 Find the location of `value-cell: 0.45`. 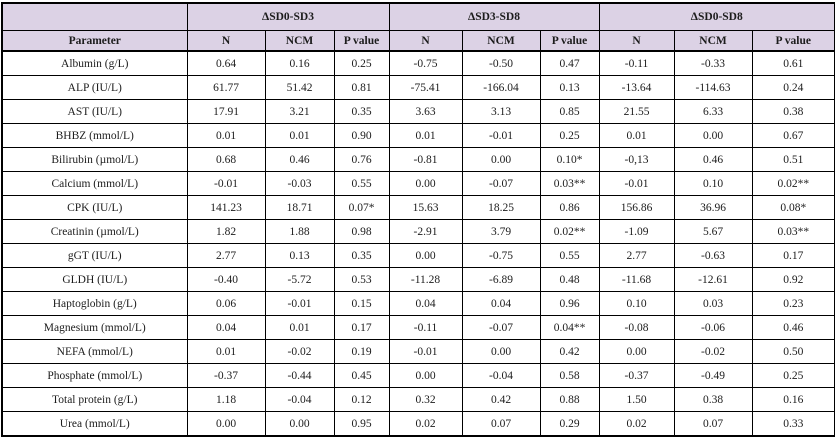

value-cell: 0.45 is located at coordinates (361, 375).